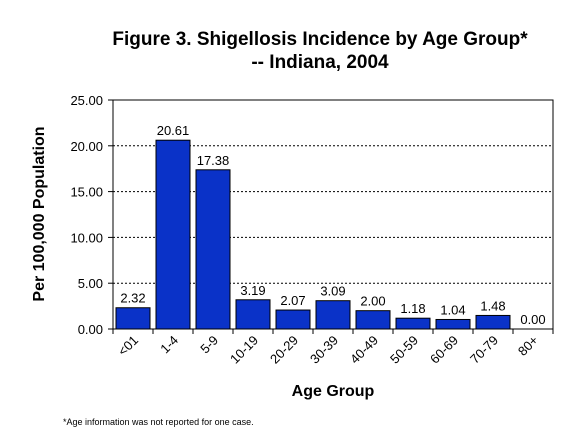 This screenshot has width=580, height=435. Describe the element at coordinates (364, 350) in the screenshot. I see `x-tick-label: 40-49` at that location.